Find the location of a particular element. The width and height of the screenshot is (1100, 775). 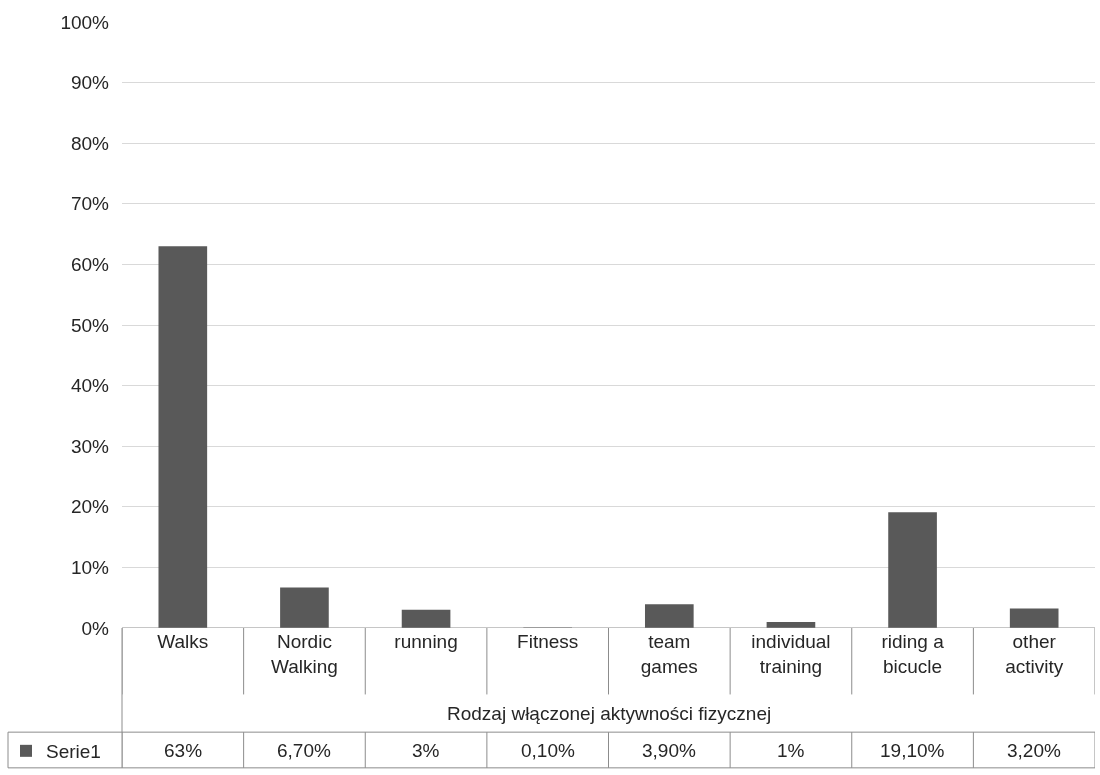

data-label: 6,70% is located at coordinates (304, 750).